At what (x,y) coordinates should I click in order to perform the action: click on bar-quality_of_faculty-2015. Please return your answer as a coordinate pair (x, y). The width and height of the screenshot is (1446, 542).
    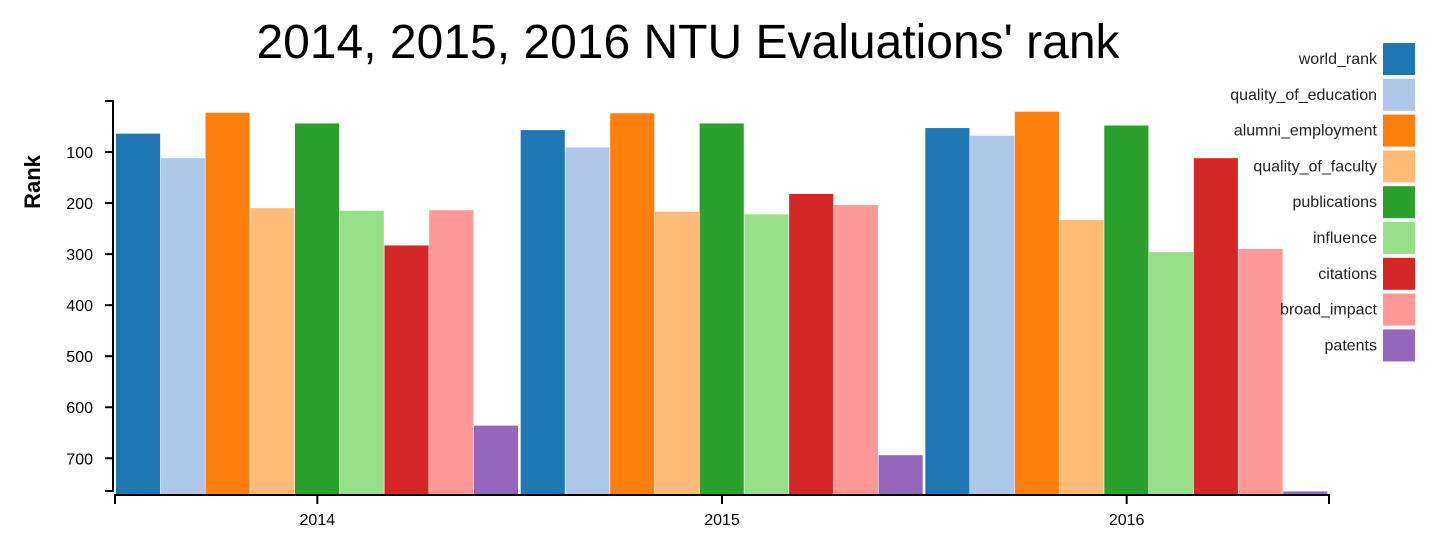
    Looking at the image, I should click on (677, 352).